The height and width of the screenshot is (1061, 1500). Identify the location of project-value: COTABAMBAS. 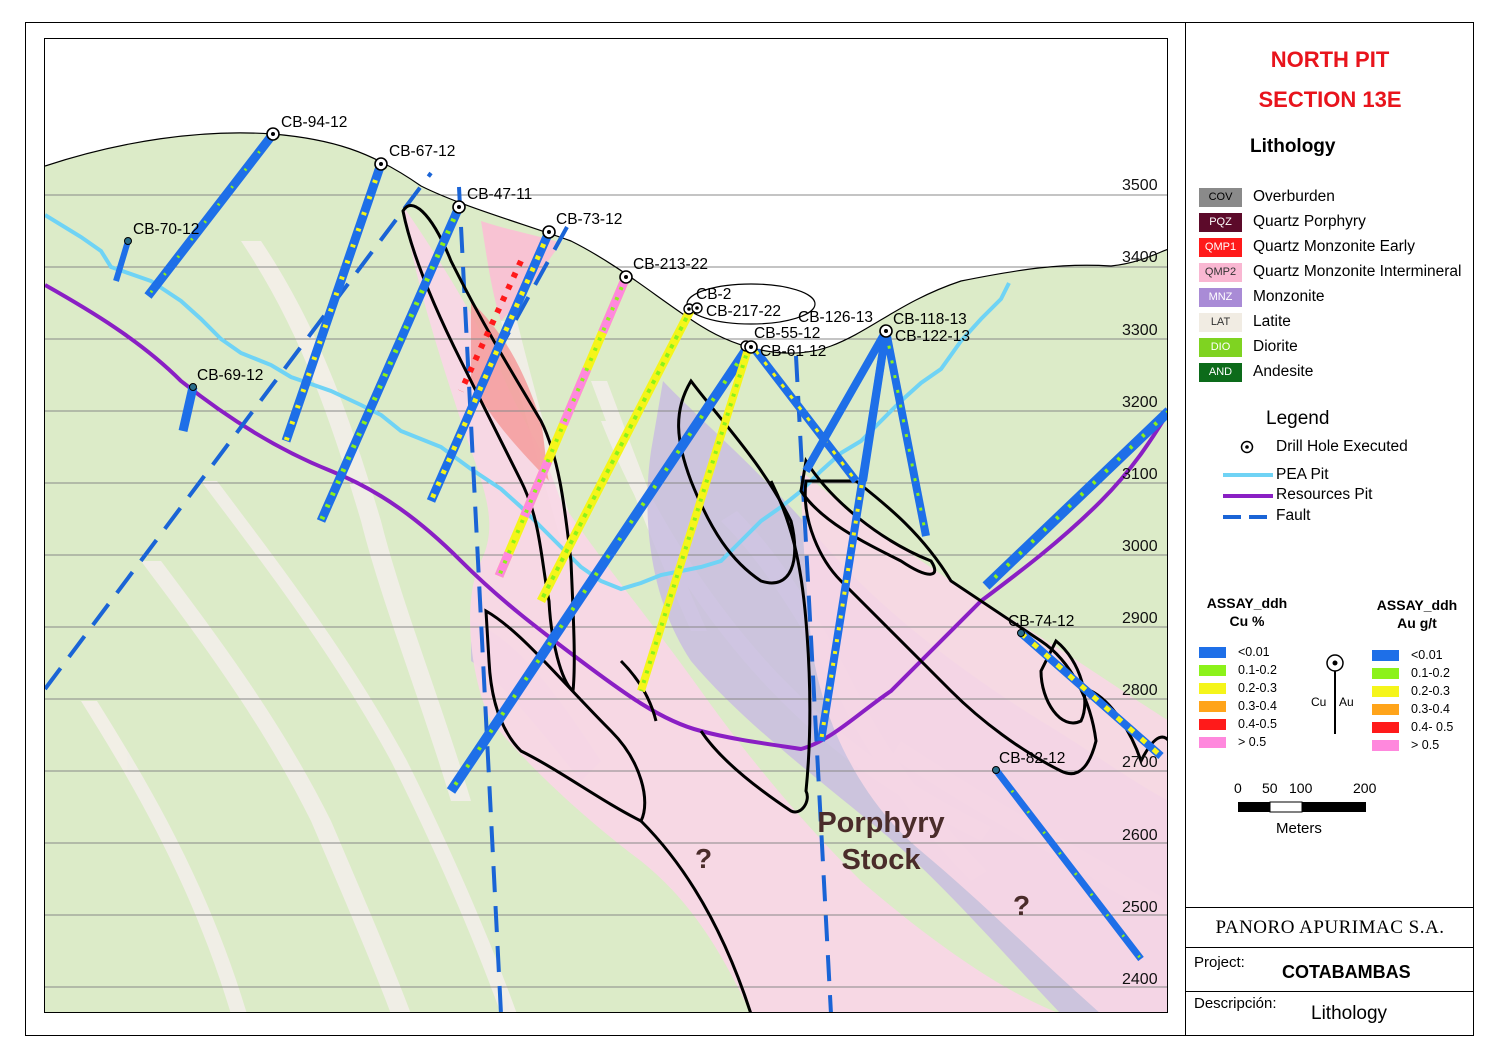
(1346, 972).